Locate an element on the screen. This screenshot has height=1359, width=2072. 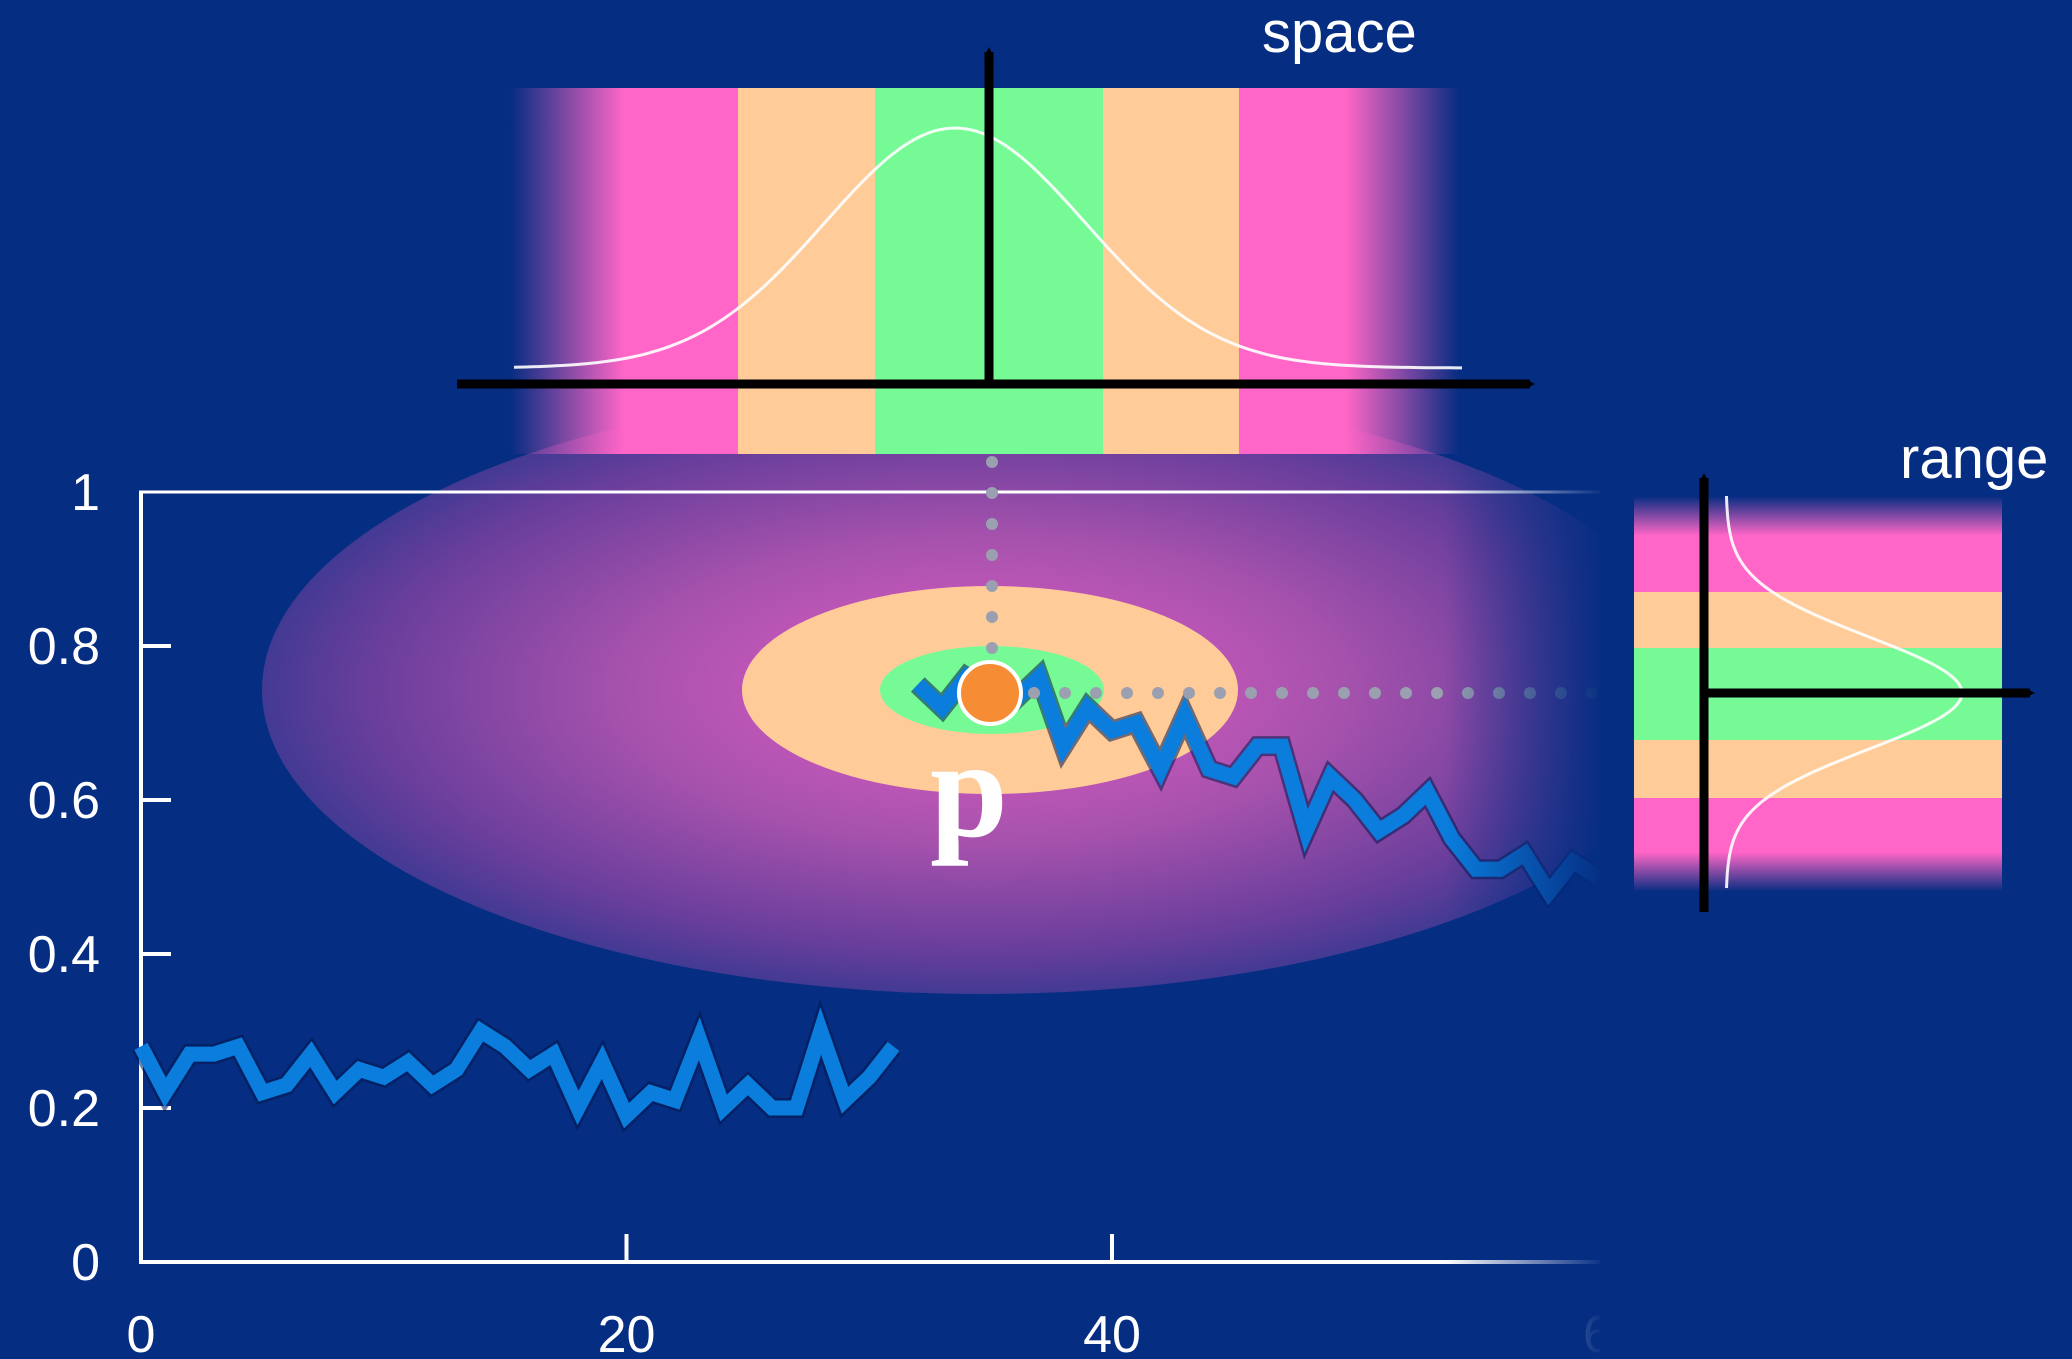
y-tick-label: 0 is located at coordinates (85, 1263).